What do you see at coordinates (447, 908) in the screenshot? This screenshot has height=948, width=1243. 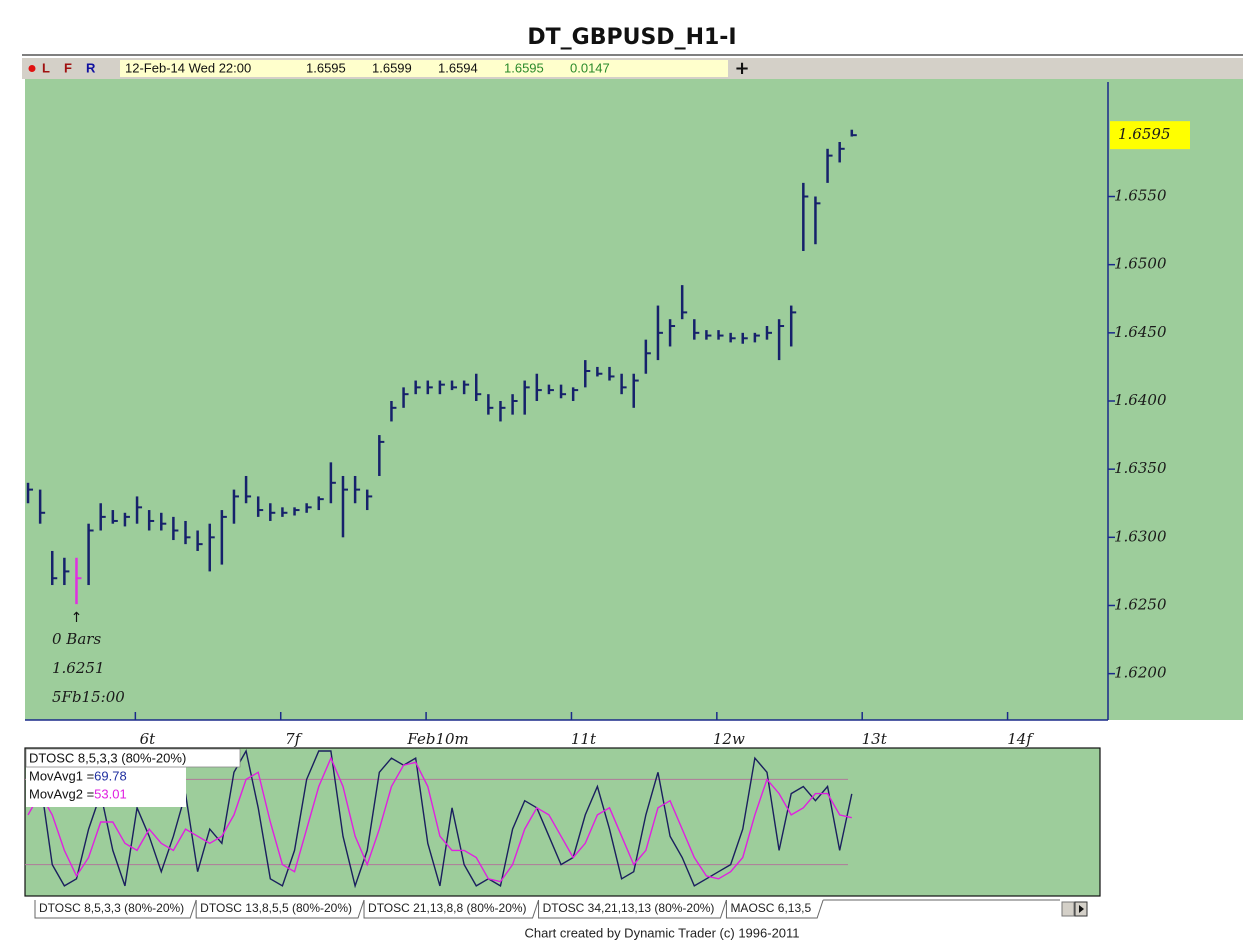 I see `tab-label: DTOSC 21,13,8,8 (80%-20%)` at bounding box center [447, 908].